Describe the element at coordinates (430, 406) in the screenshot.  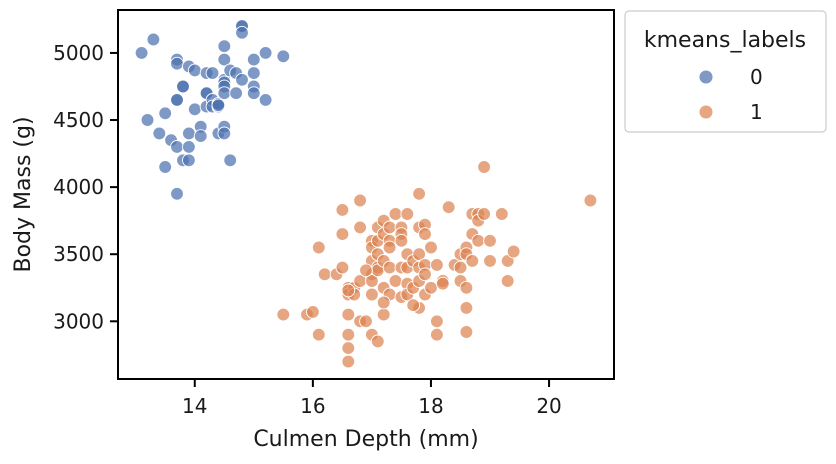
I see `x-tick-label: 18` at that location.